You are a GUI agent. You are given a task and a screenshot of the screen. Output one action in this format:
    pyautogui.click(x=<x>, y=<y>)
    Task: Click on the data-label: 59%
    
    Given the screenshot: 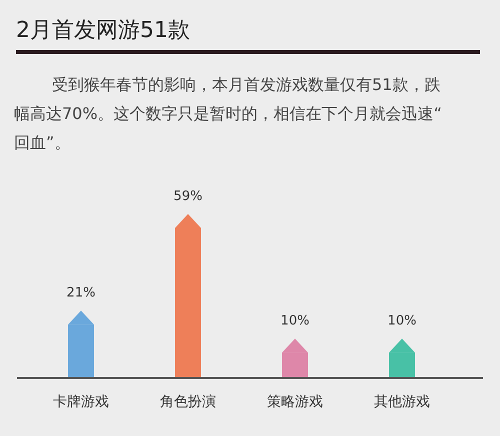 What is the action you would take?
    pyautogui.click(x=188, y=196)
    